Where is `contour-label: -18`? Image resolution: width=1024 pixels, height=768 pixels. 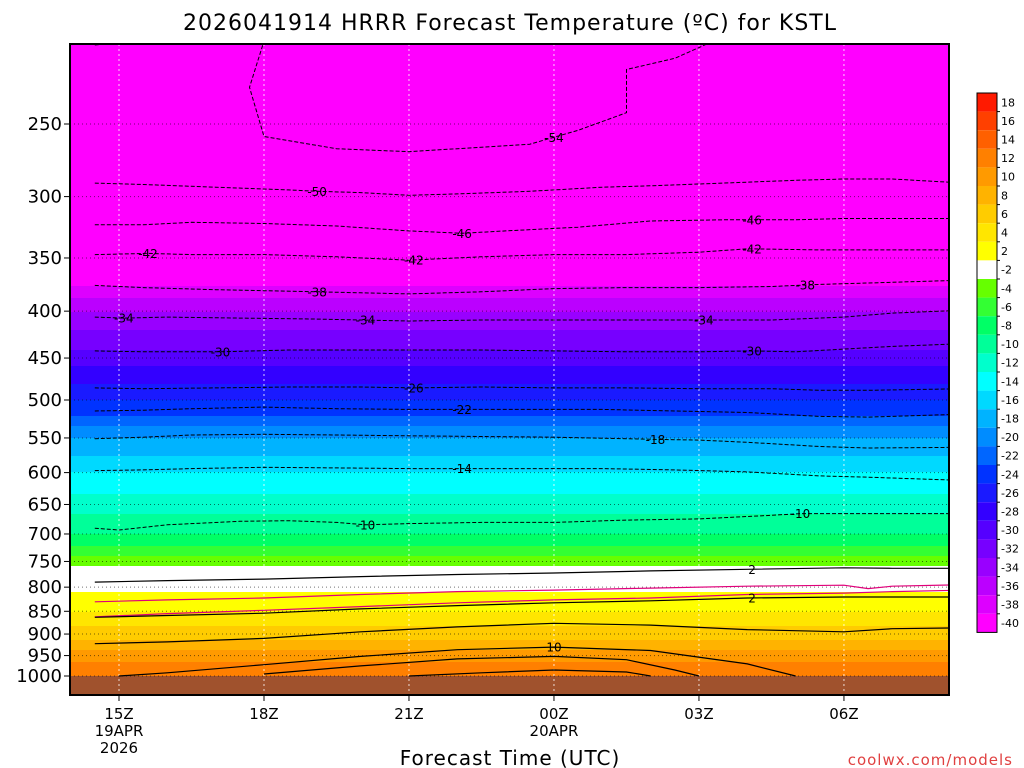
contour-label: -18 is located at coordinates (656, 440).